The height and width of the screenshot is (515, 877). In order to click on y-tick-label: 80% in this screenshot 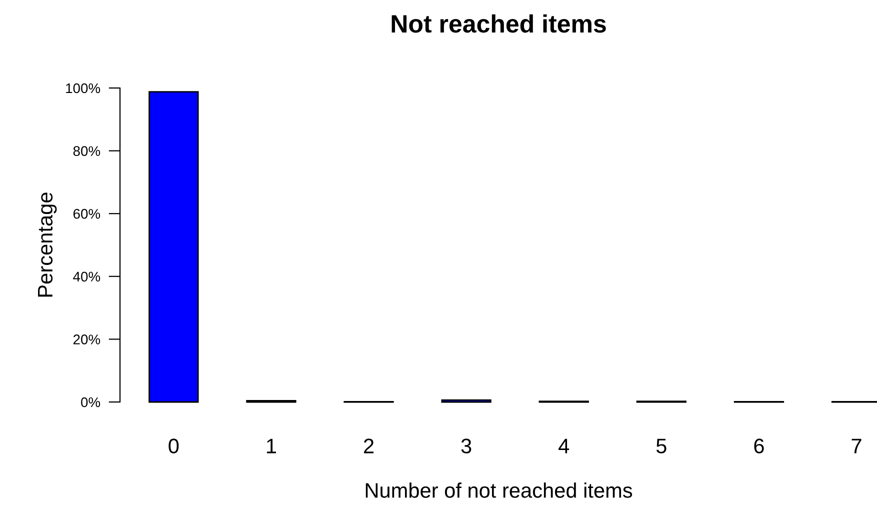, I will do `click(86, 151)`.